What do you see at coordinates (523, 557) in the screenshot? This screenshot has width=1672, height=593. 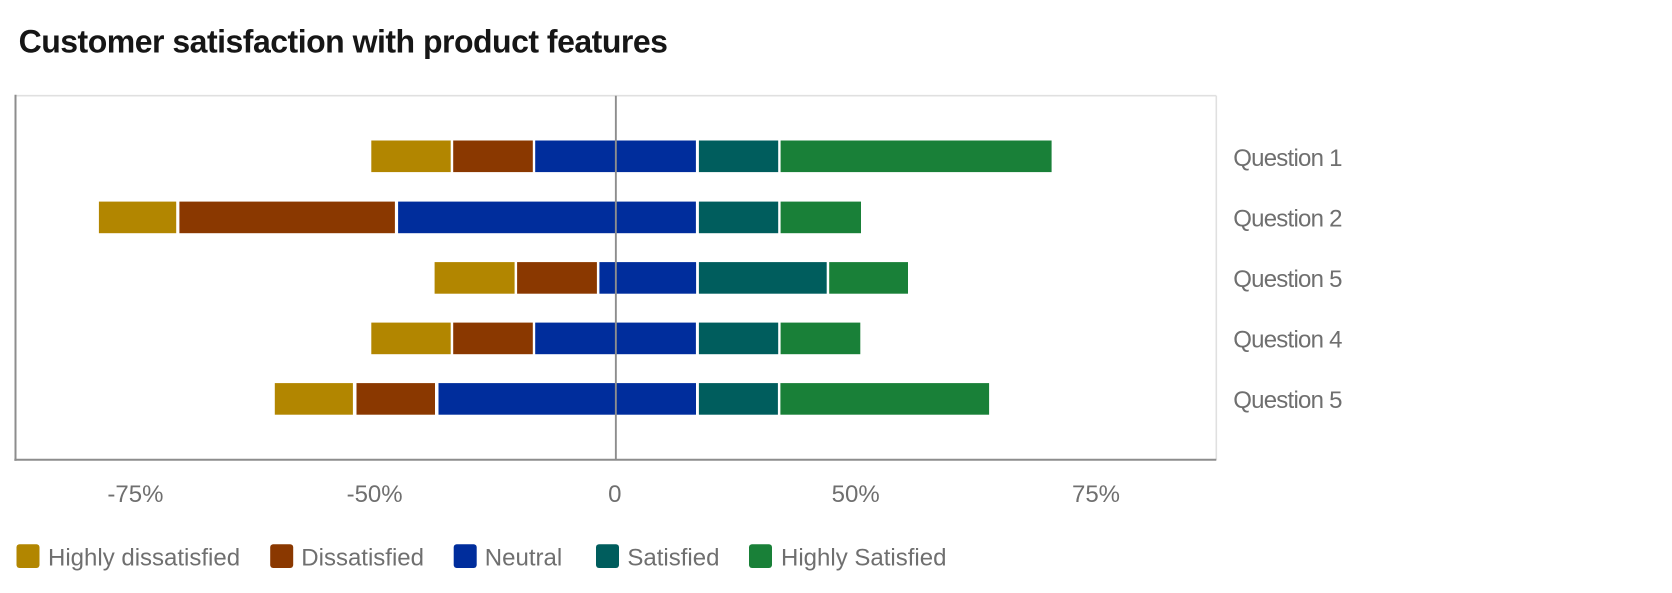 I see `svg-text: Neutral` at bounding box center [523, 557].